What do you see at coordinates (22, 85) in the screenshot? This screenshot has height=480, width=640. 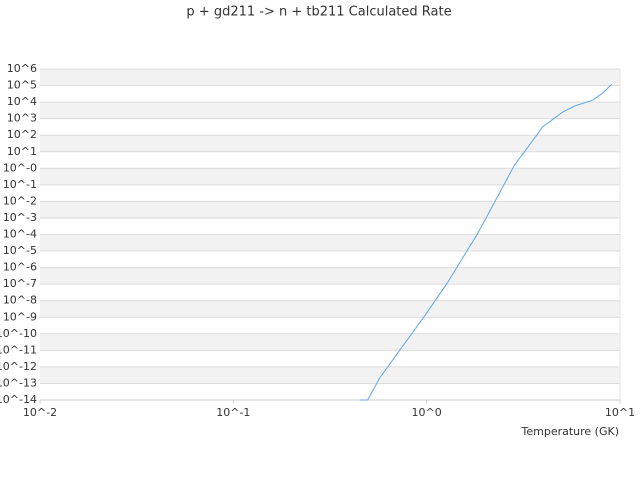 I see `y-tick-label: 10^5` at bounding box center [22, 85].